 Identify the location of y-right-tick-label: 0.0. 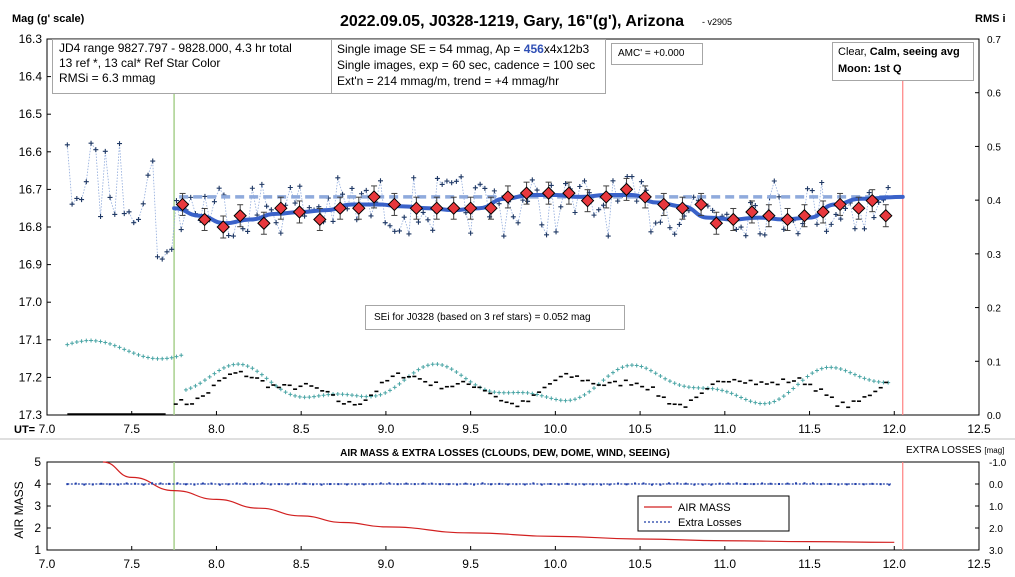
(994, 416).